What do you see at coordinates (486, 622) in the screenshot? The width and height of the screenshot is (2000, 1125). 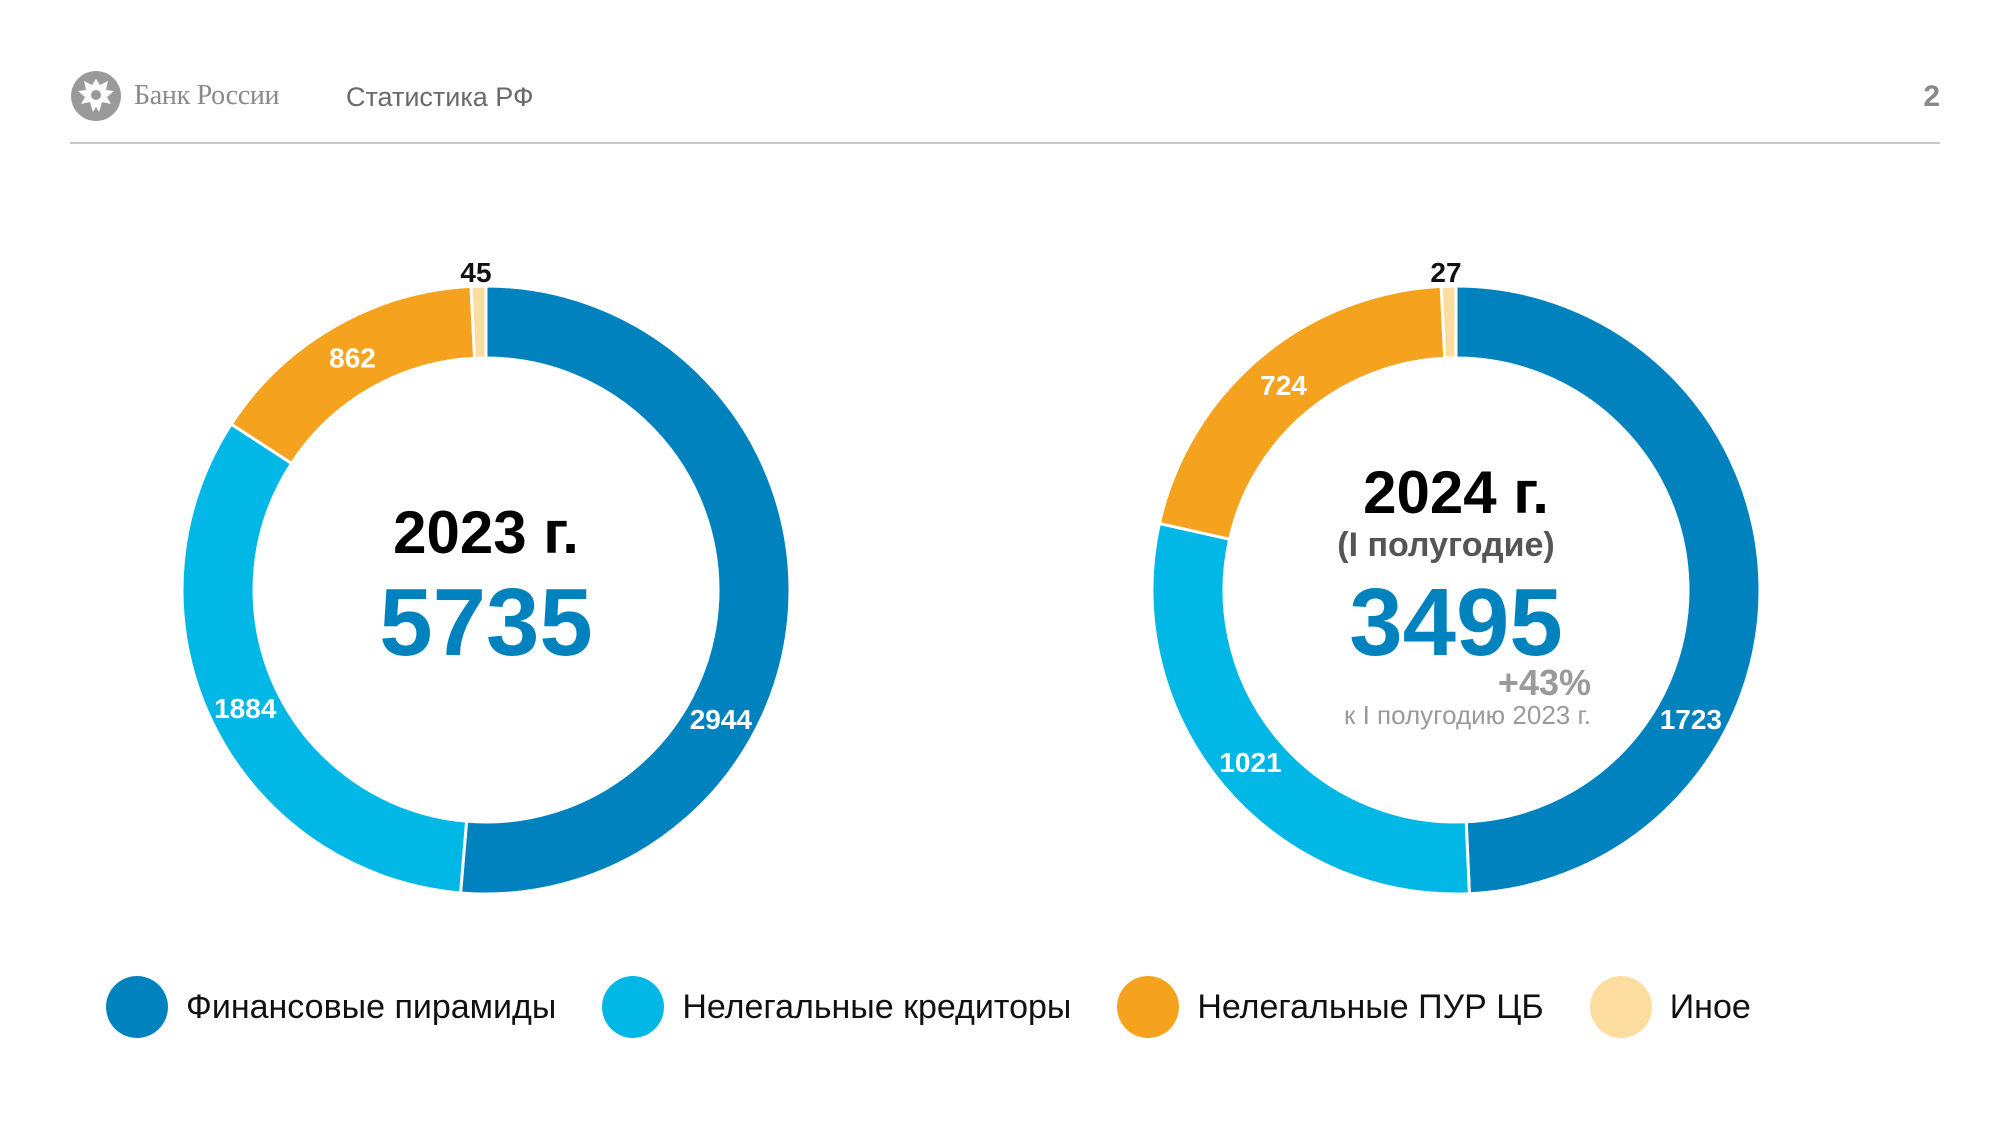 I see `center-total: 5735` at bounding box center [486, 622].